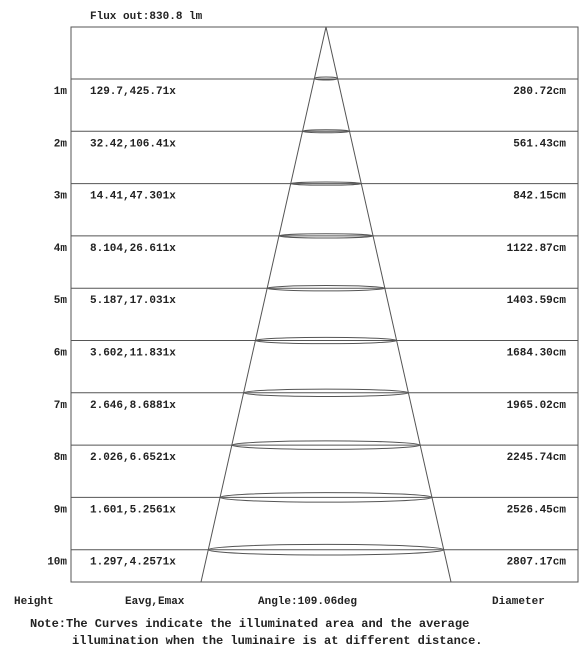 This screenshot has width=587, height=653. What do you see at coordinates (537, 510) in the screenshot?
I see `row-diameter-label: 2526.45cm` at bounding box center [537, 510].